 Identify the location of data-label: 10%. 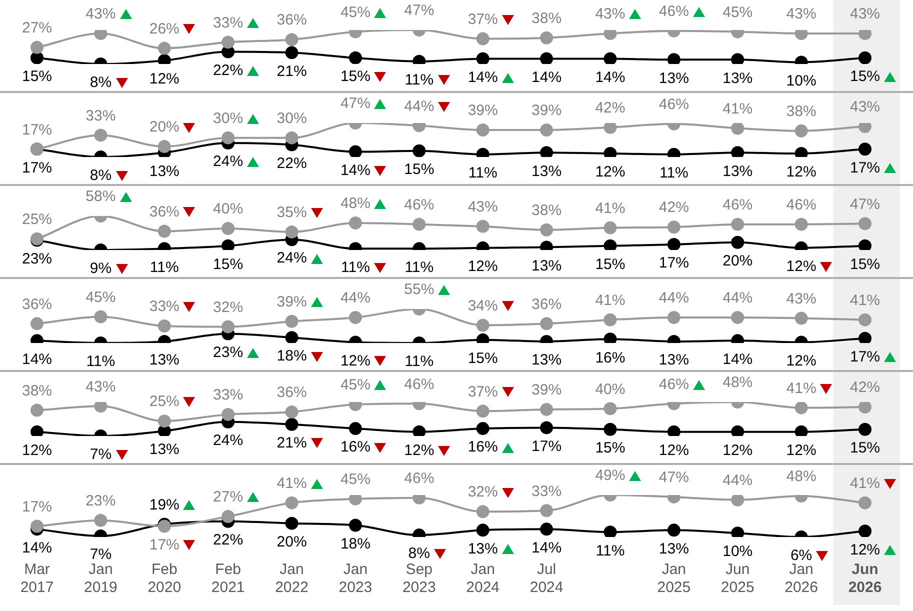
(737, 551).